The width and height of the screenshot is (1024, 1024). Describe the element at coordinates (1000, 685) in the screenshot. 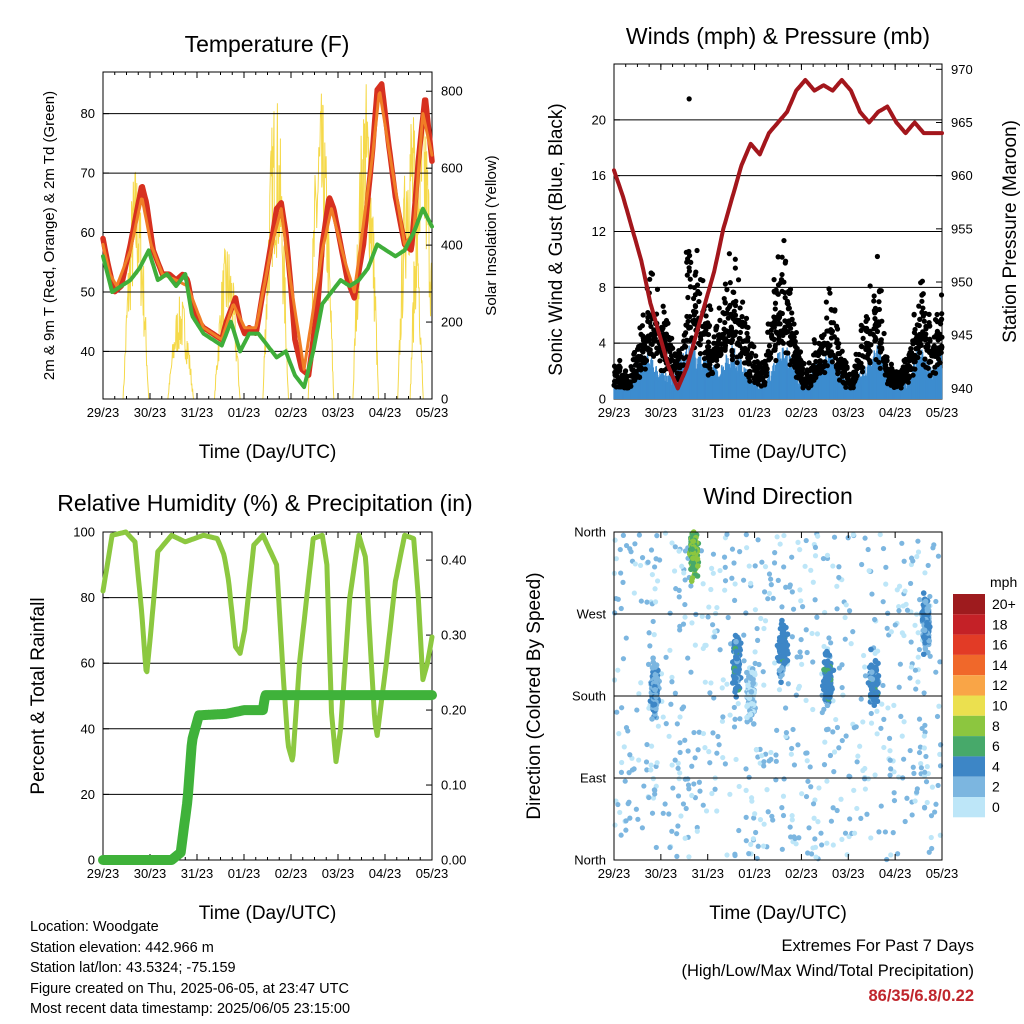

I see `legend-label: 12` at that location.